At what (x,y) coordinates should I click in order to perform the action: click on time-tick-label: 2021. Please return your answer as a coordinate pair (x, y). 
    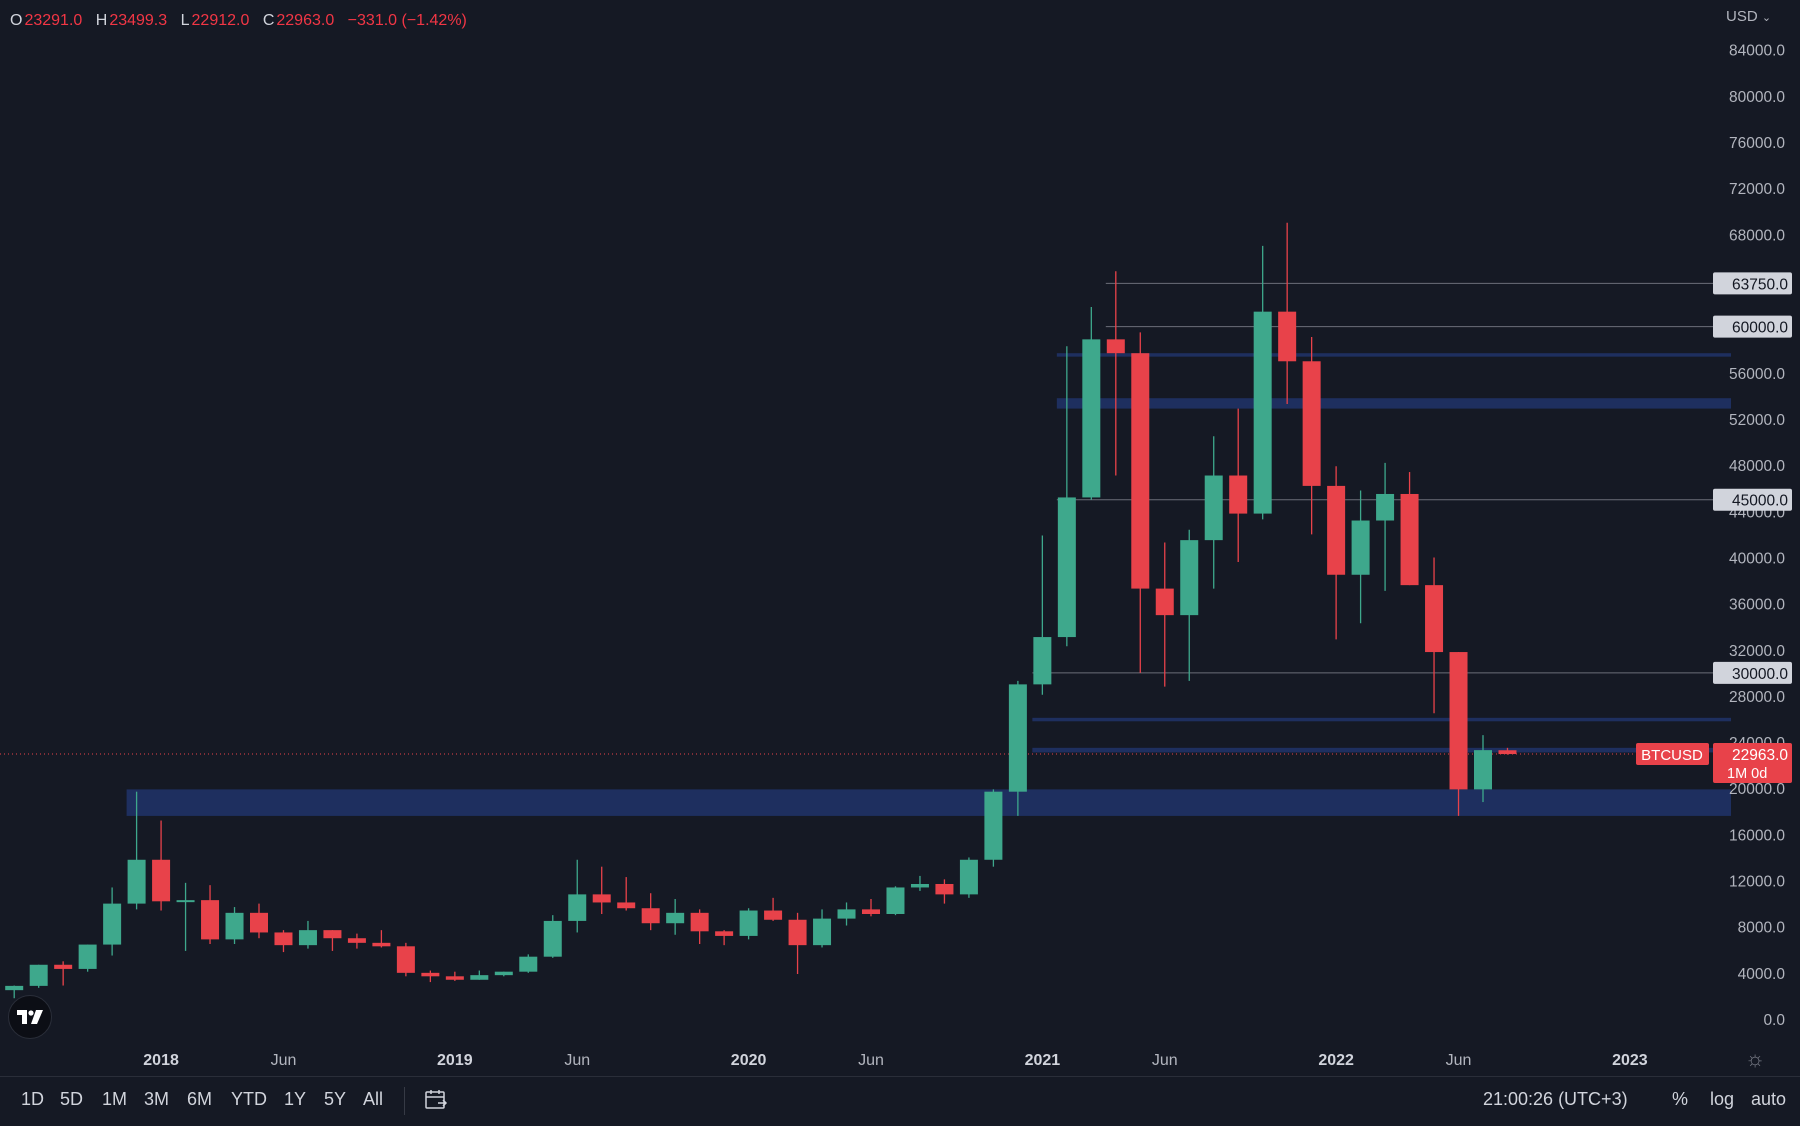
    Looking at the image, I should click on (1043, 1060).